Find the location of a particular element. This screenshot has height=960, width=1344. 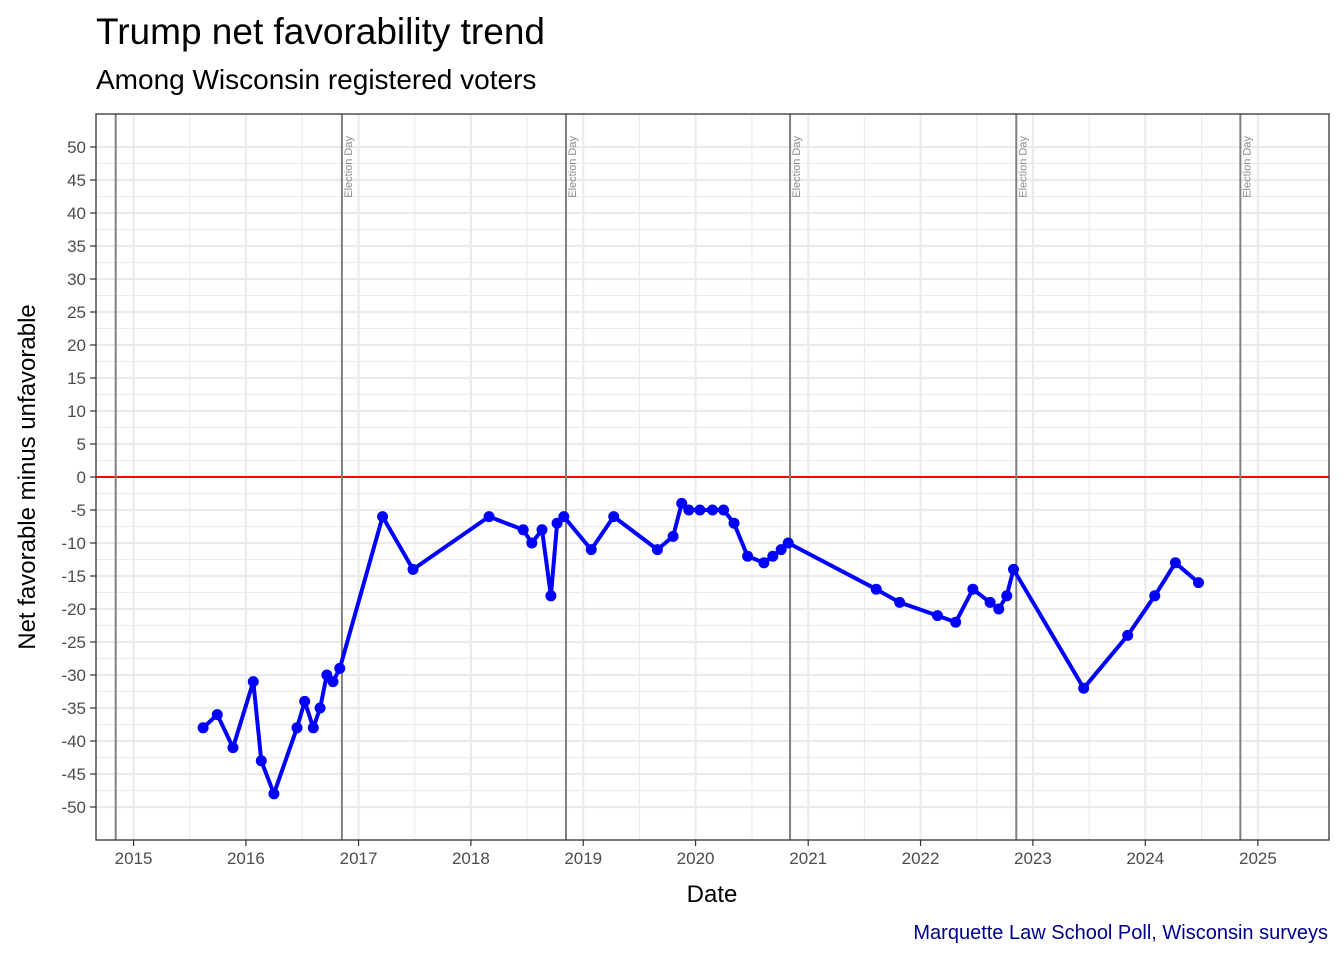

chart-title: Trump net favorability trend is located at coordinates (320, 31).